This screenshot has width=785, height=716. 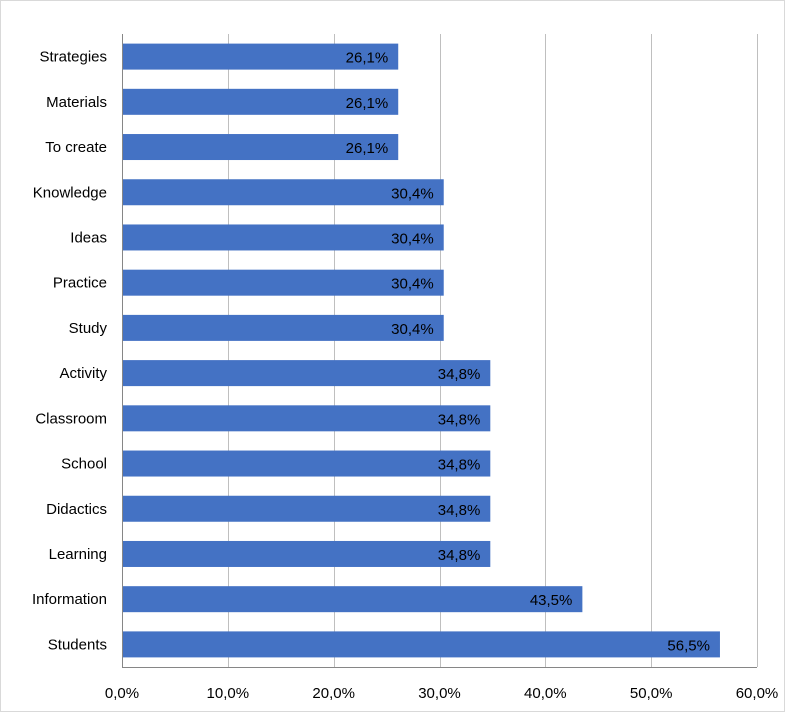 What do you see at coordinates (439, 693) in the screenshot?
I see `x-tick-label: 30,0%` at bounding box center [439, 693].